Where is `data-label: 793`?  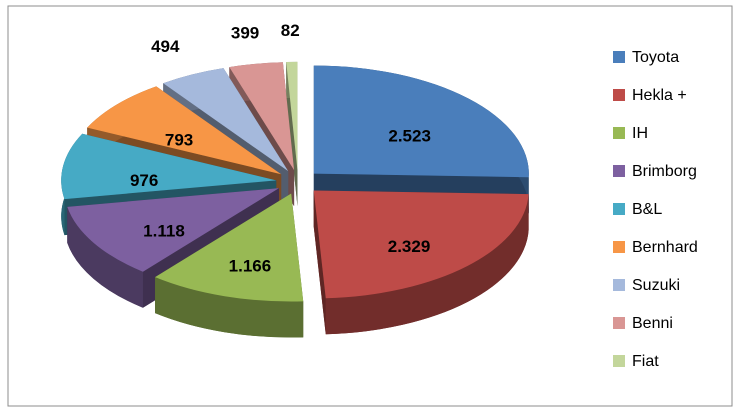 data-label: 793 is located at coordinates (179, 140).